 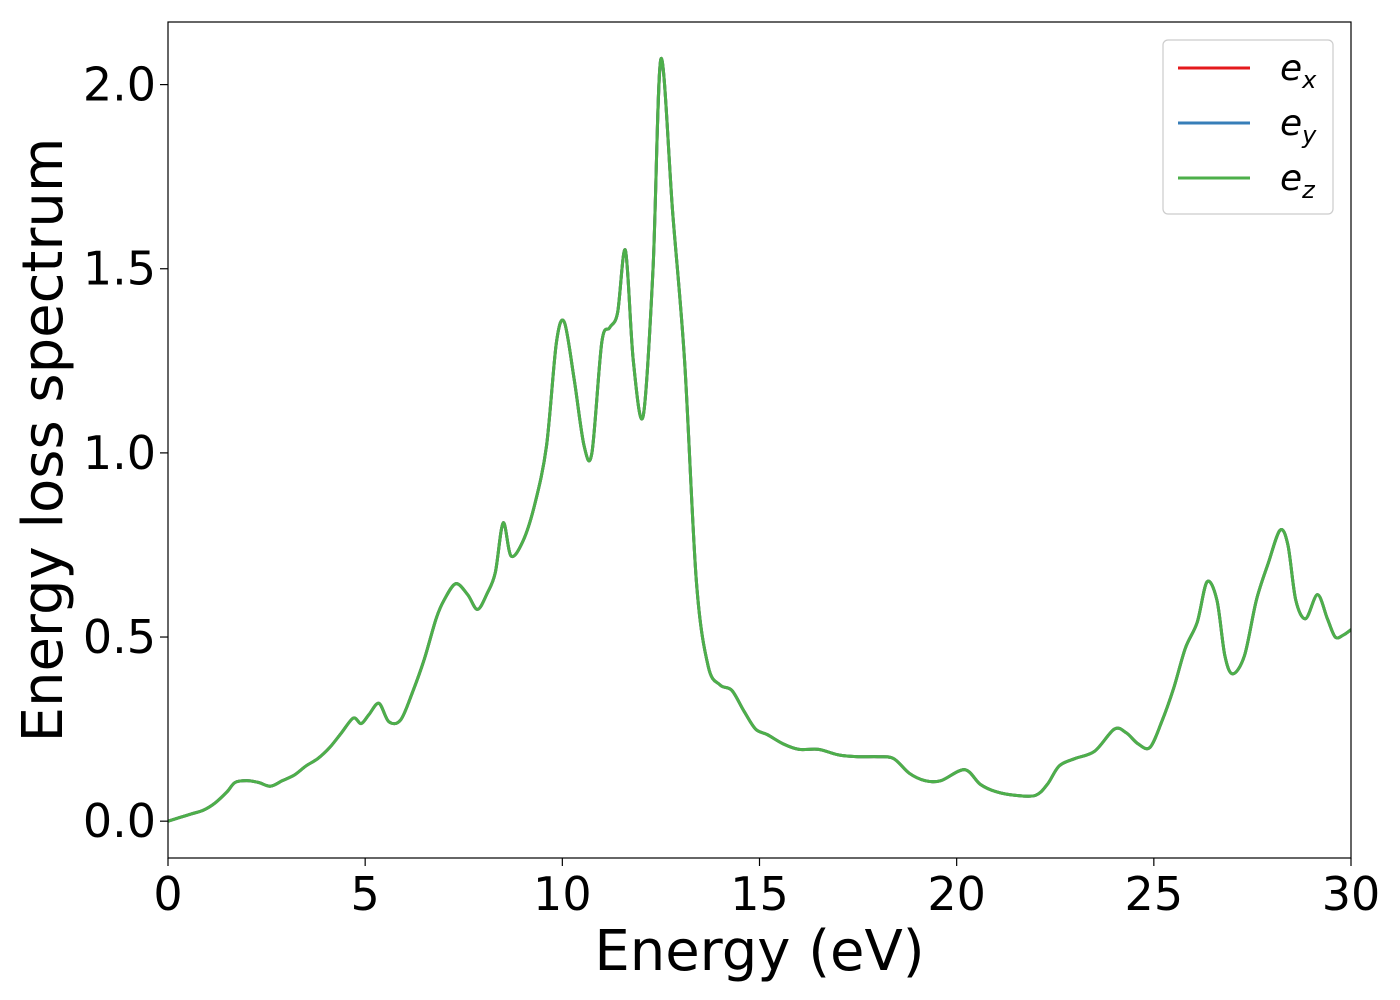 I want to click on x-tick-label: 25, so click(x=1154, y=894).